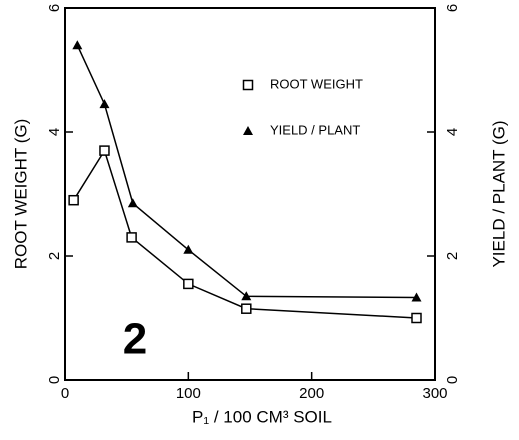  Describe the element at coordinates (452, 256) in the screenshot. I see `y2-tick-label: 2` at that location.